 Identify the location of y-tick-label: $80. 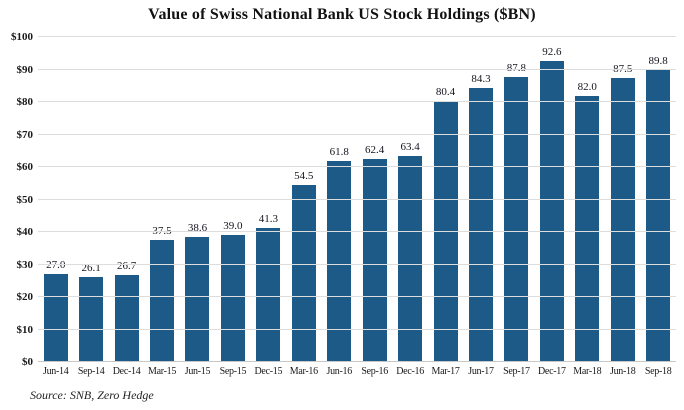
(25, 102).